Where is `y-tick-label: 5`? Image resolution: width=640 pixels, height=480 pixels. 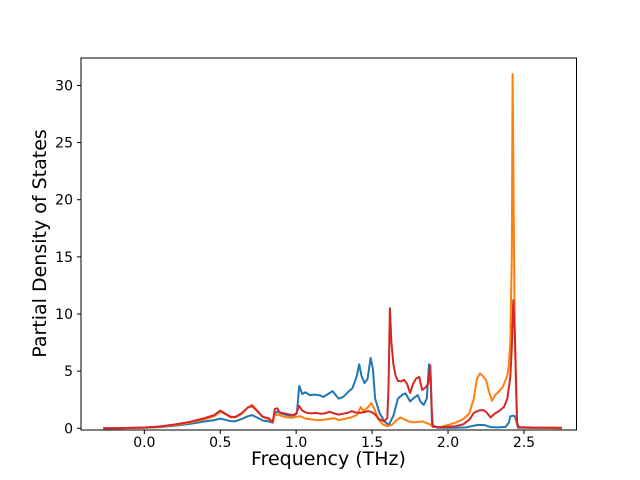 y-tick-label: 5 is located at coordinates (68, 372).